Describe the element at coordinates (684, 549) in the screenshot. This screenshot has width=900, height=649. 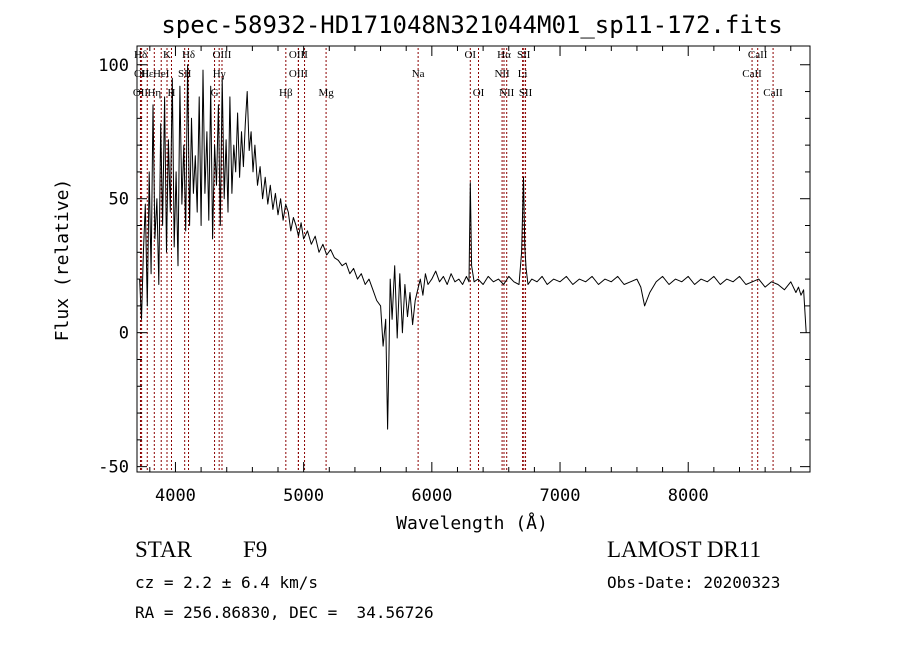
I see `survey-name: LAMOST DR11` at that location.